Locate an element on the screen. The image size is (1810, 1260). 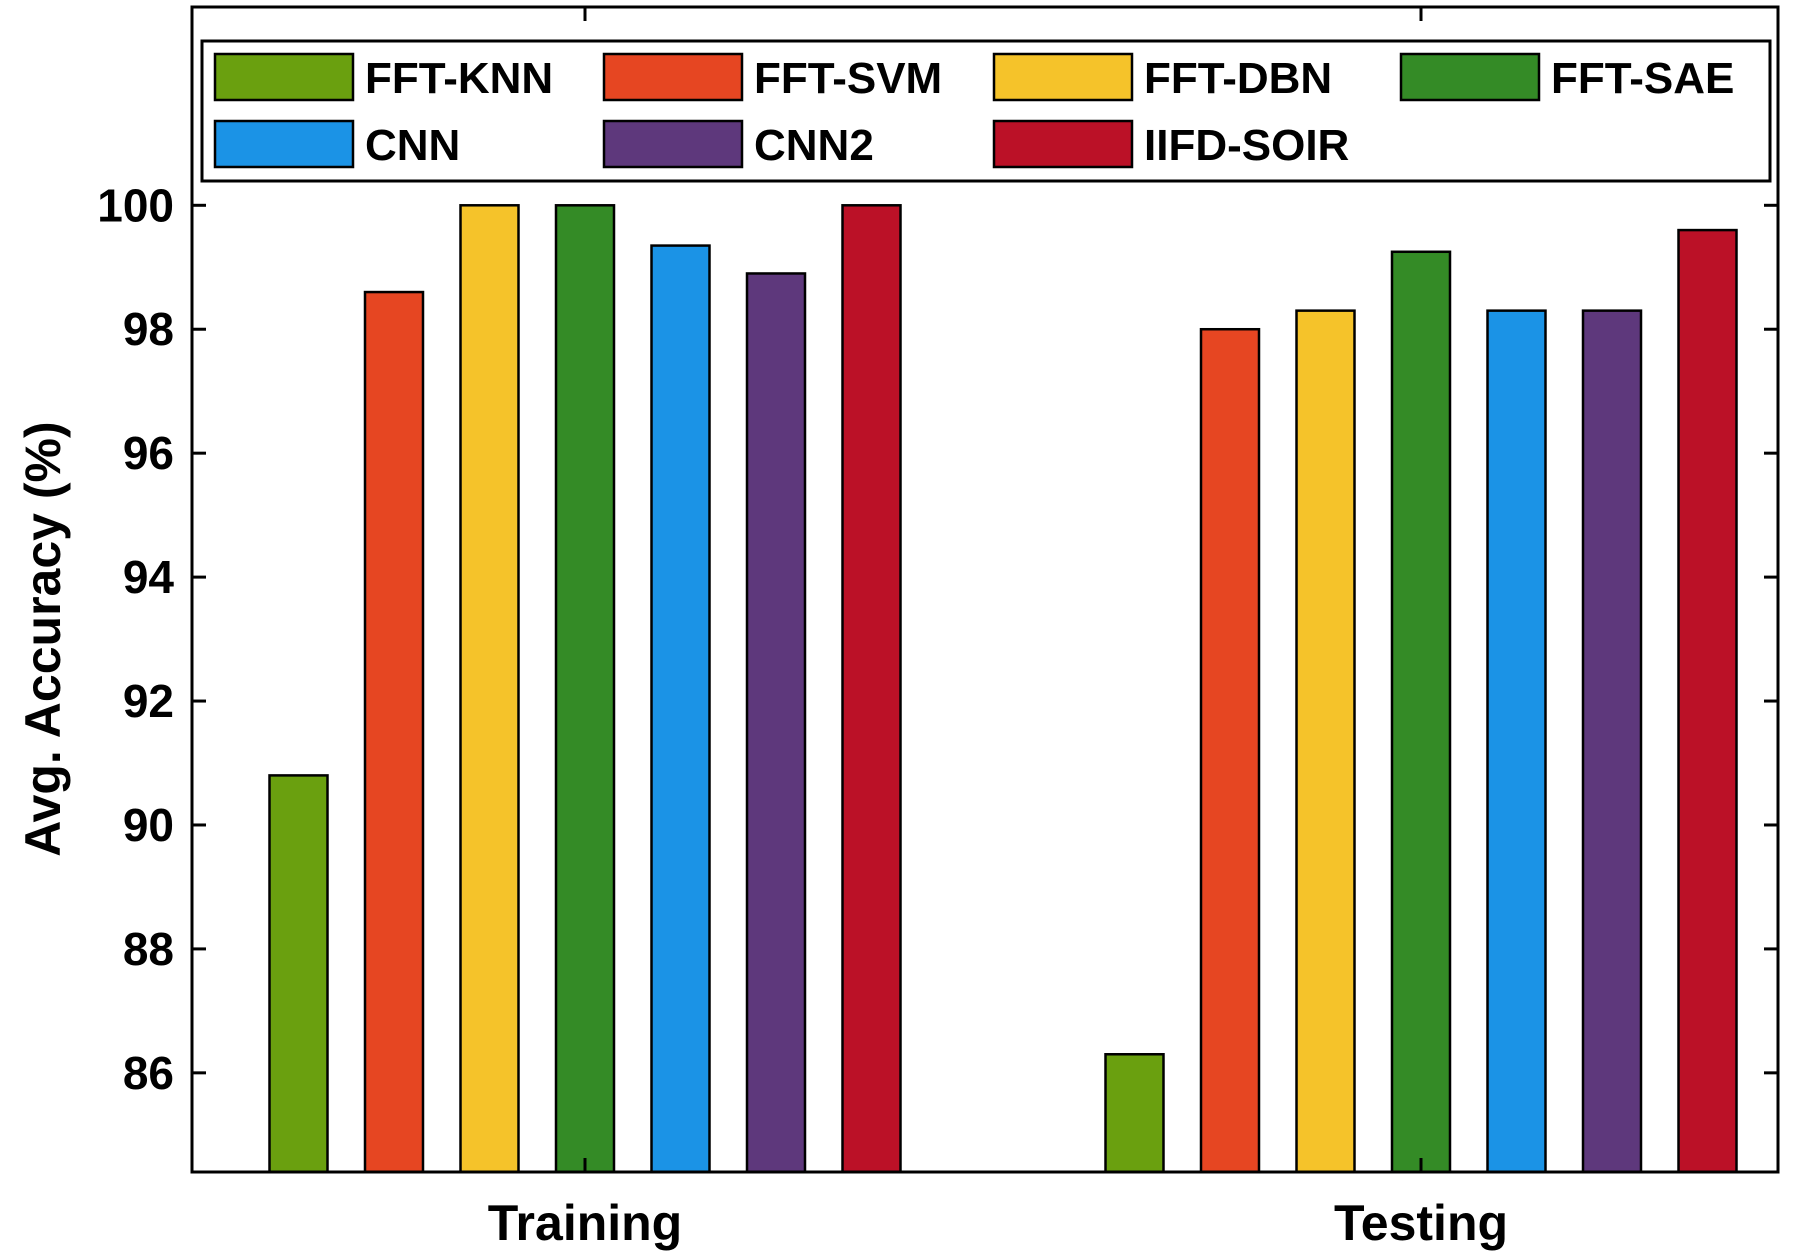
bar-cnn2-testing is located at coordinates (1612, 741).